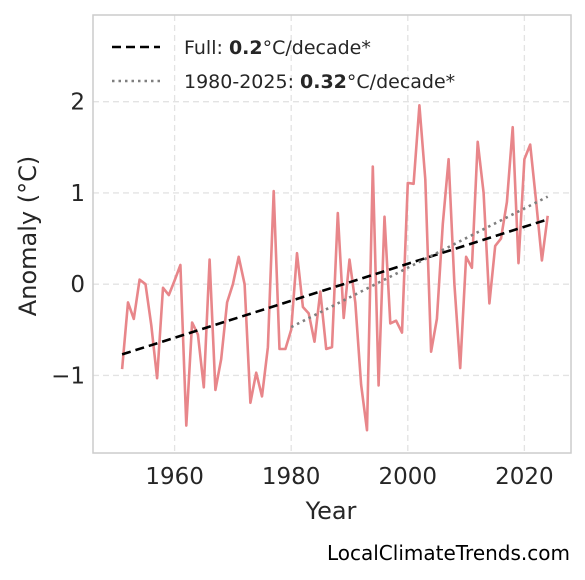 This screenshot has height=580, width=585. Describe the element at coordinates (77, 194) in the screenshot. I see `y-tick-label: 1` at that location.